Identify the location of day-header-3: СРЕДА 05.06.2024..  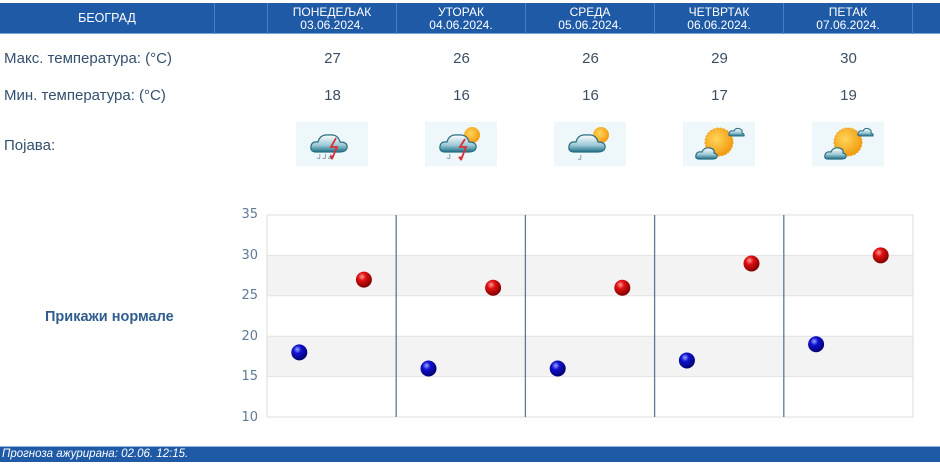
(590, 18).